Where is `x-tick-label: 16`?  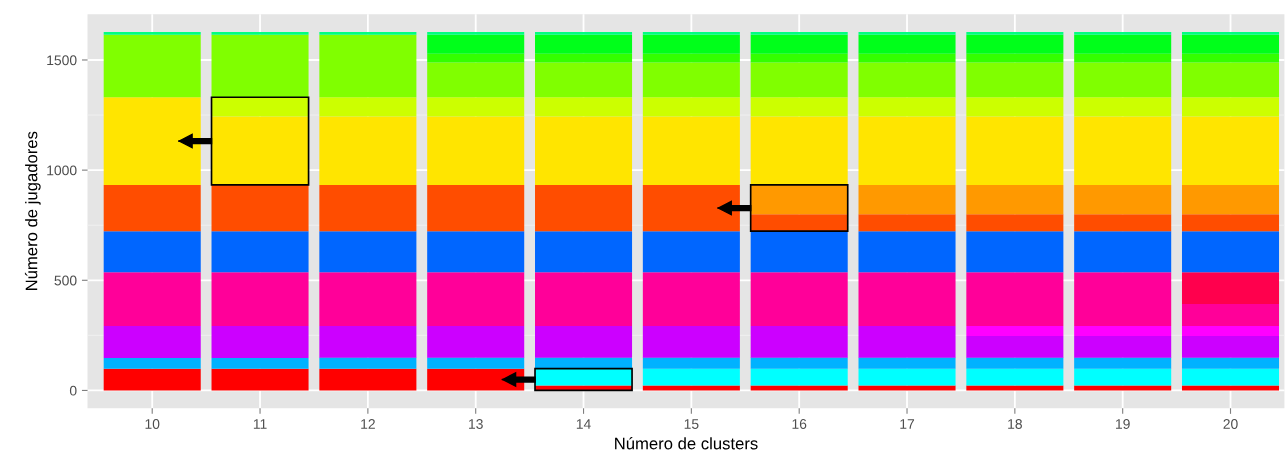
x-tick-label: 16 is located at coordinates (799, 424).